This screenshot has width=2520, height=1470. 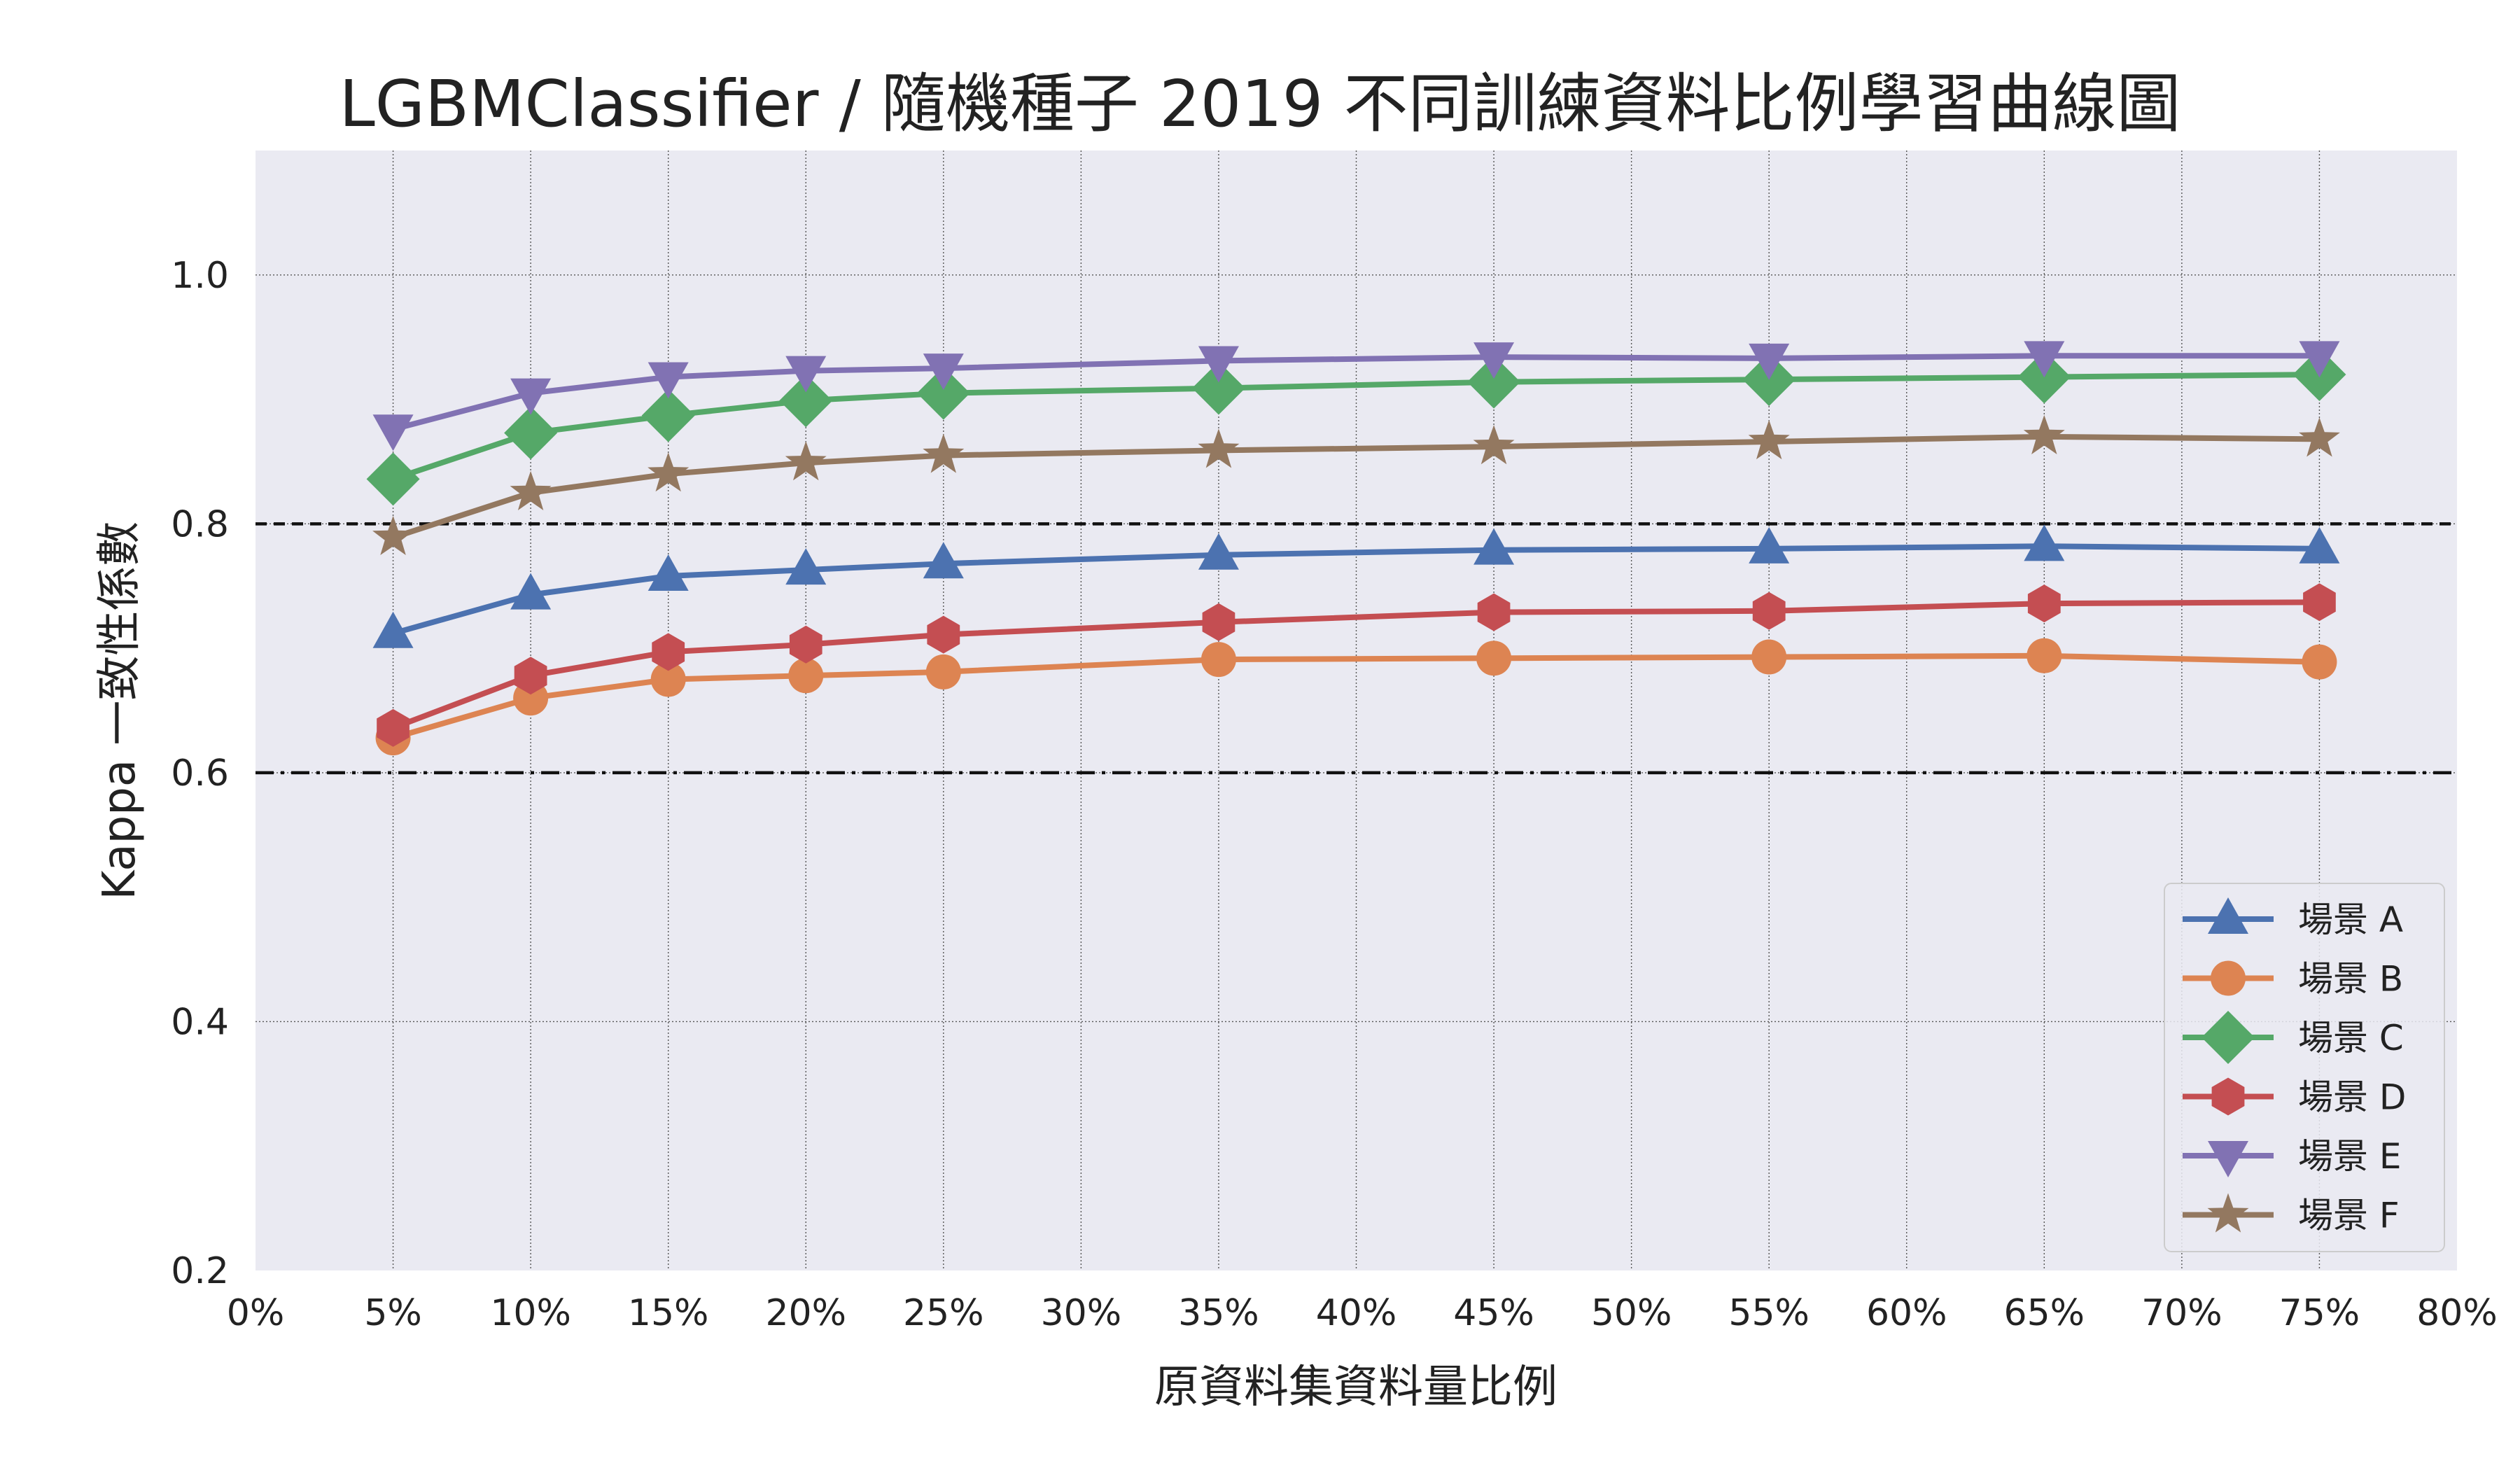 What do you see at coordinates (530, 1313) in the screenshot?
I see `x-tick-label: 10%` at bounding box center [530, 1313].